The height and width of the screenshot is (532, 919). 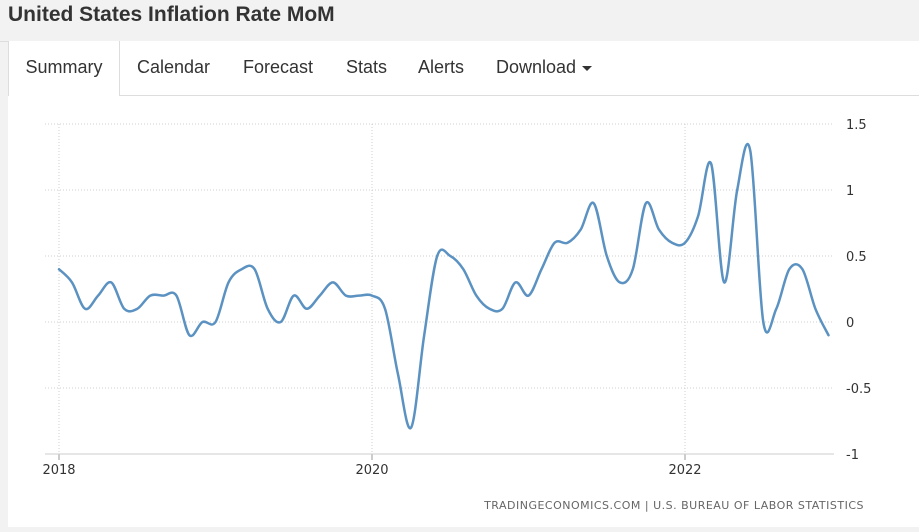 I want to click on x-tick-label: 2018, so click(x=58, y=470).